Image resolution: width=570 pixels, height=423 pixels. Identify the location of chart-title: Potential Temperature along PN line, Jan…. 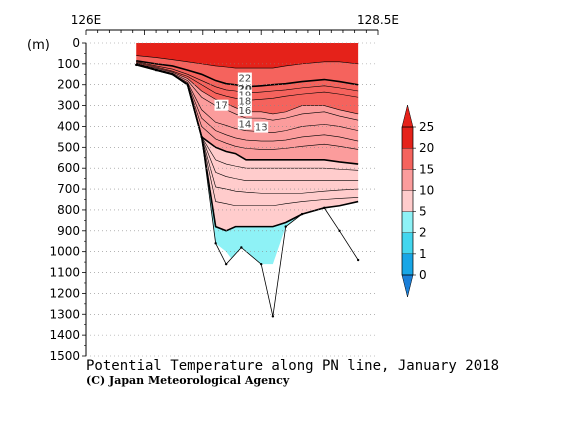
(293, 366).